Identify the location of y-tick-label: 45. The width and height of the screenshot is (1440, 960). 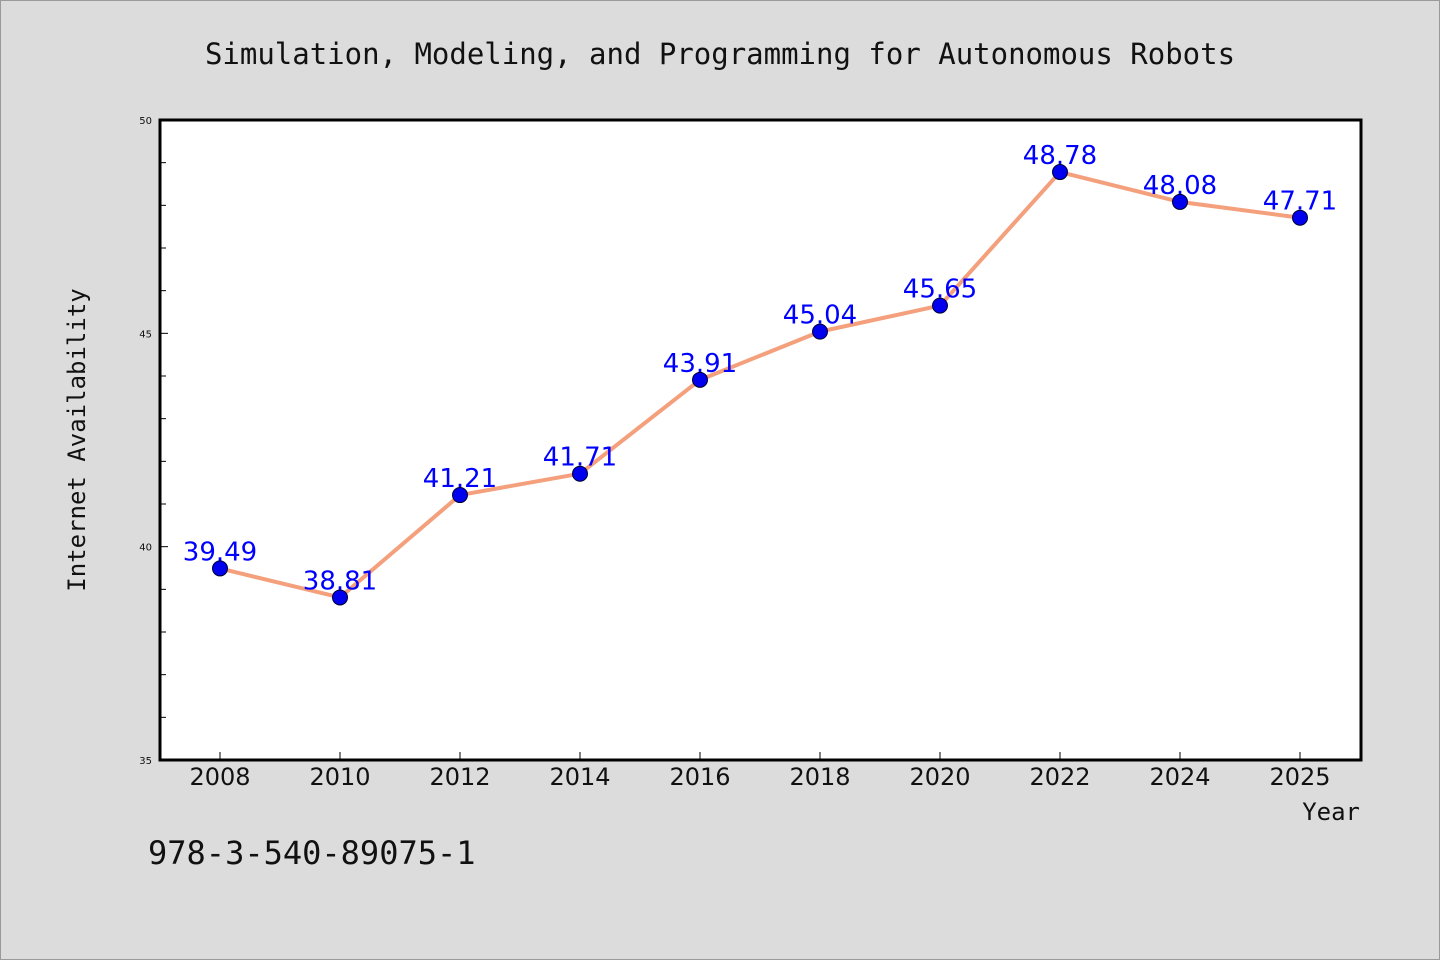
(145, 334).